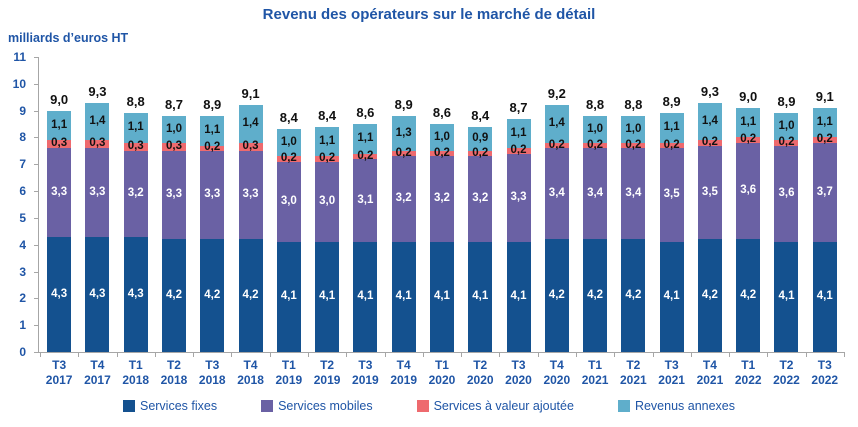  I want to click on bar-segment: 3,4, so click(633, 194).